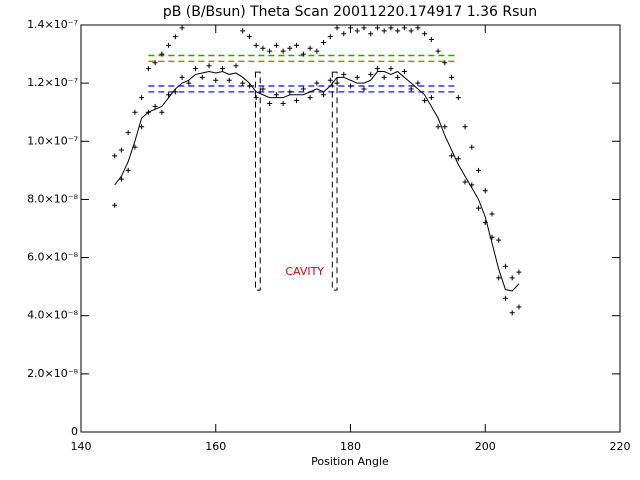  I want to click on annotation: CAVITY, so click(304, 271).